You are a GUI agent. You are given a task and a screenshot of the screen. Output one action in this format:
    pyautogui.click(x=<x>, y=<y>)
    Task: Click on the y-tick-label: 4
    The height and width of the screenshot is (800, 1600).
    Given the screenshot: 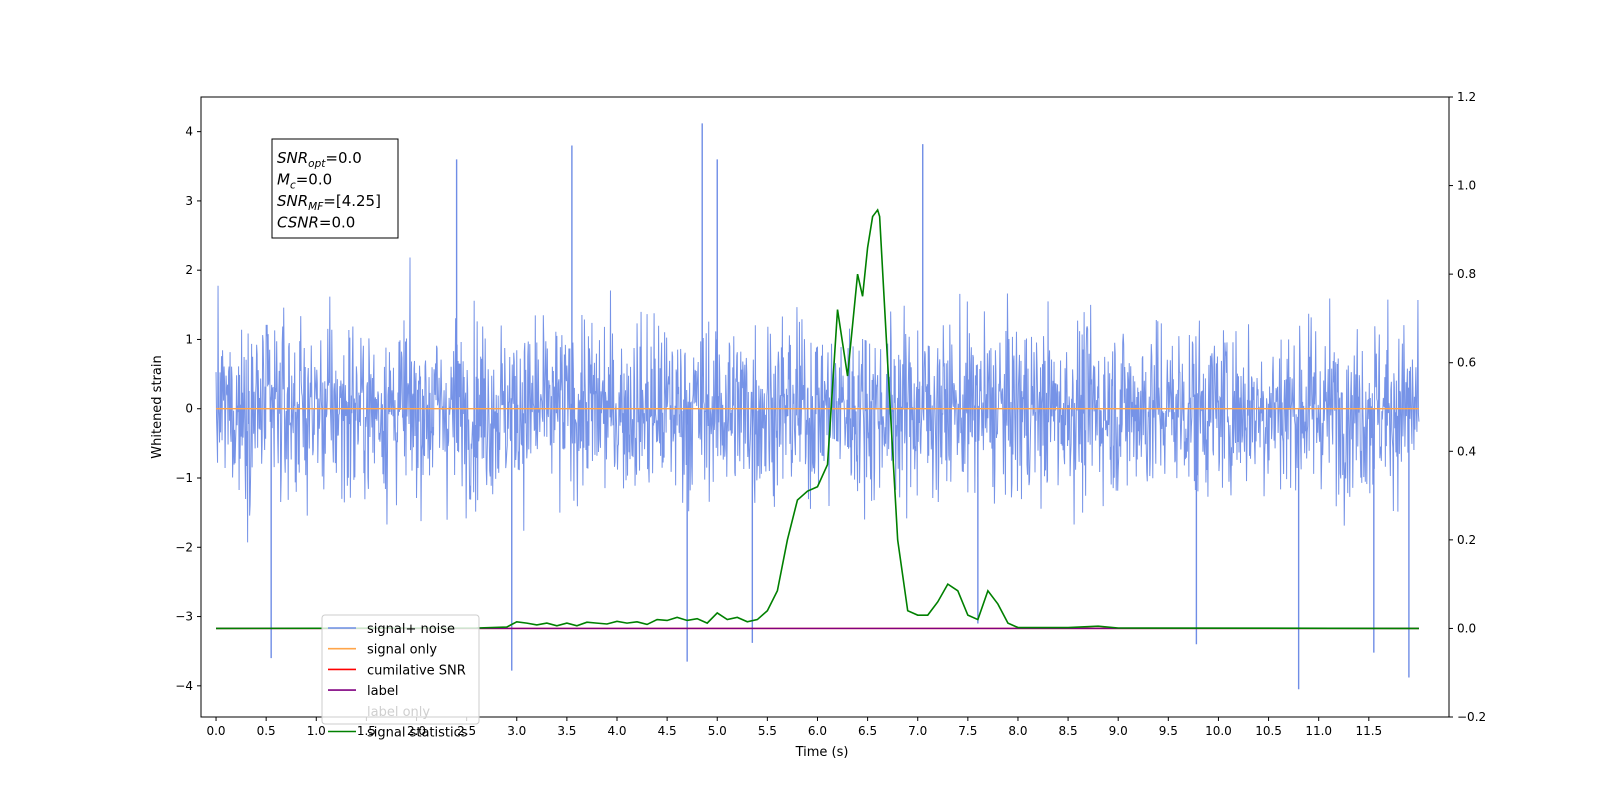 What is the action you would take?
    pyautogui.click(x=189, y=132)
    